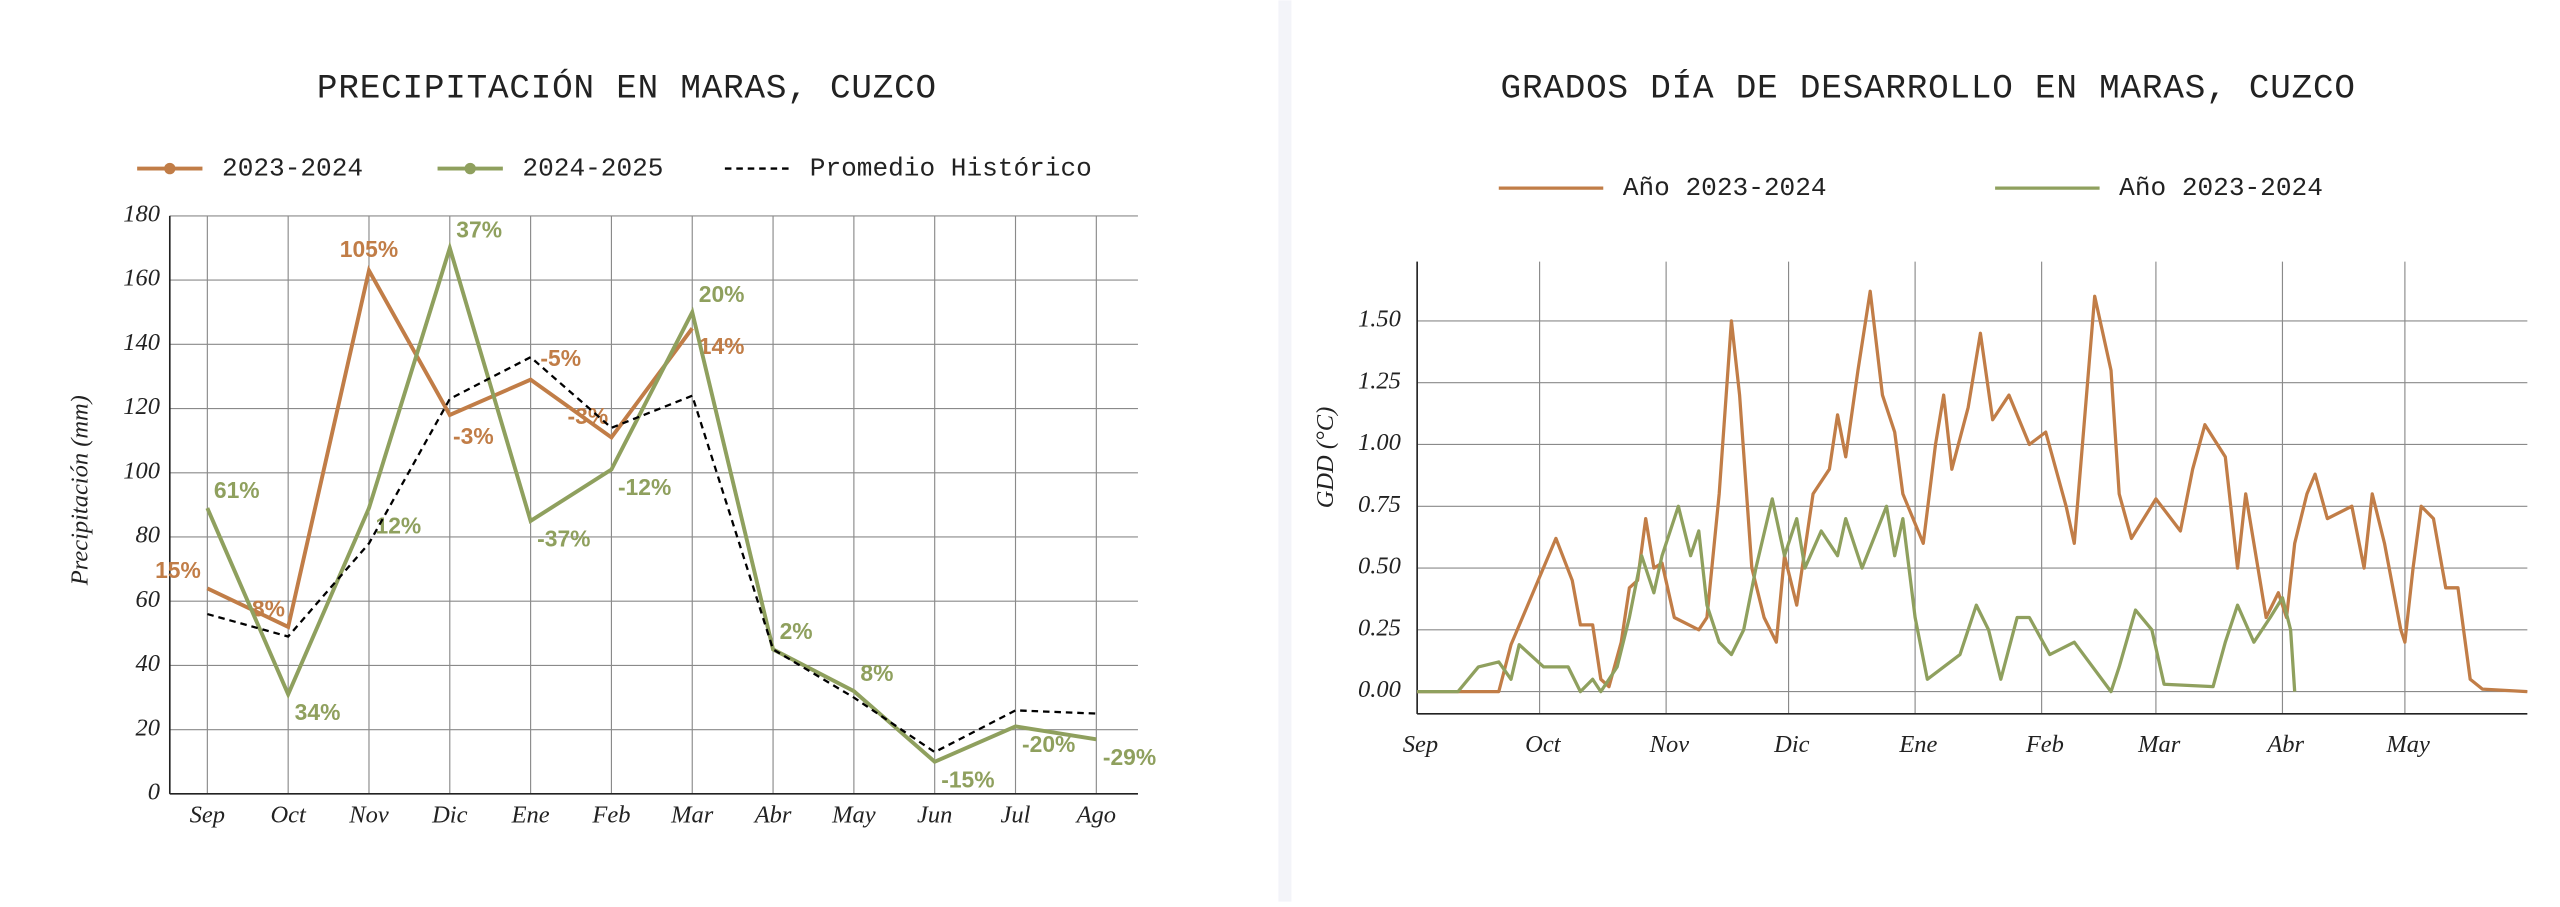 This screenshot has height=907, width=2560. I want to click on y-tick-label: 40, so click(148, 663).